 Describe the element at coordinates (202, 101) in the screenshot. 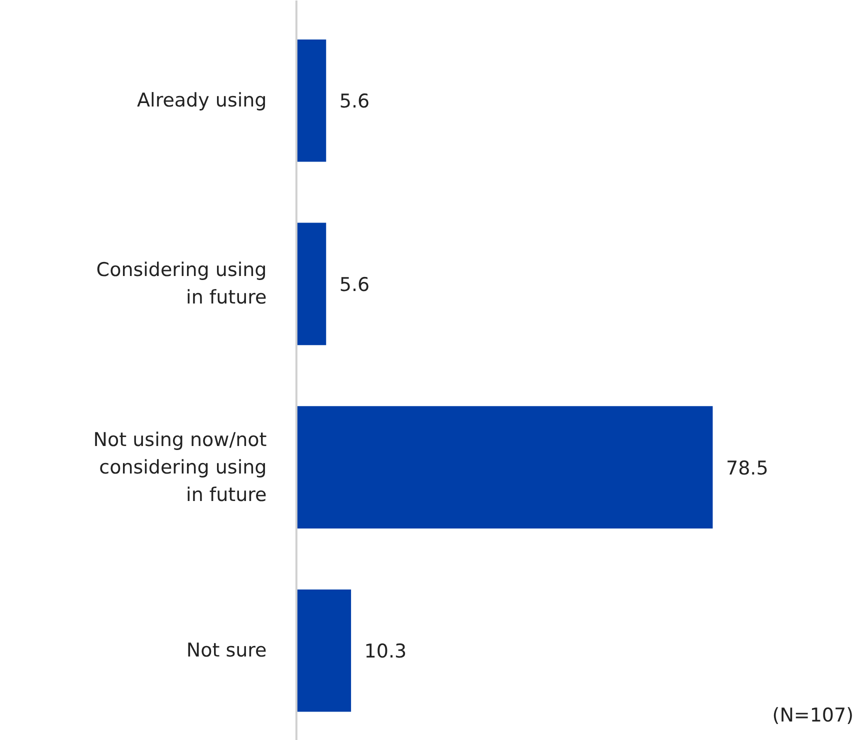

I see `y-tick-label: Already using` at that location.